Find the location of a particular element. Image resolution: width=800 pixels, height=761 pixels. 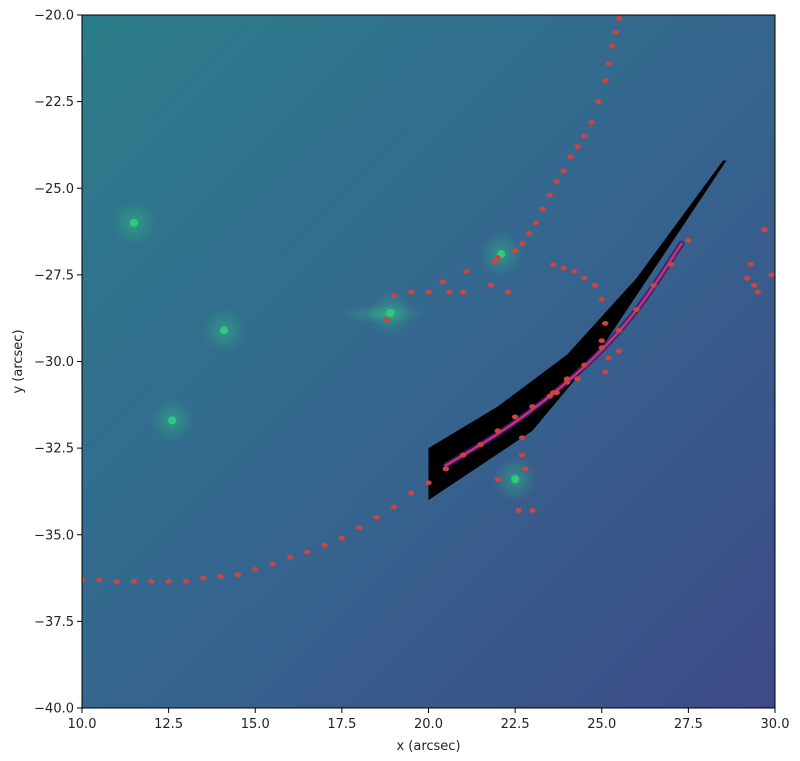

y-tick-label-8: −40.0 is located at coordinates (54, 709).